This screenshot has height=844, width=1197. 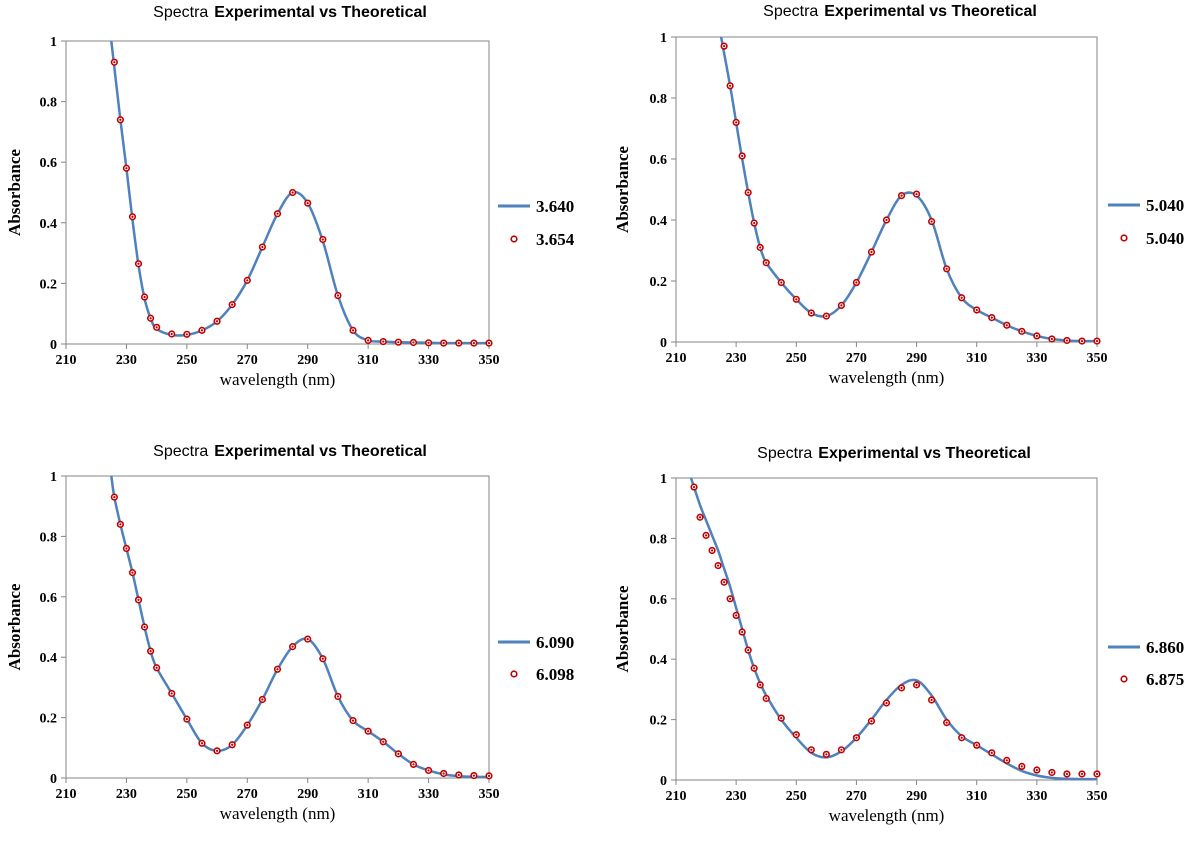 I want to click on x-tick-label: 270, so click(x=247, y=360).